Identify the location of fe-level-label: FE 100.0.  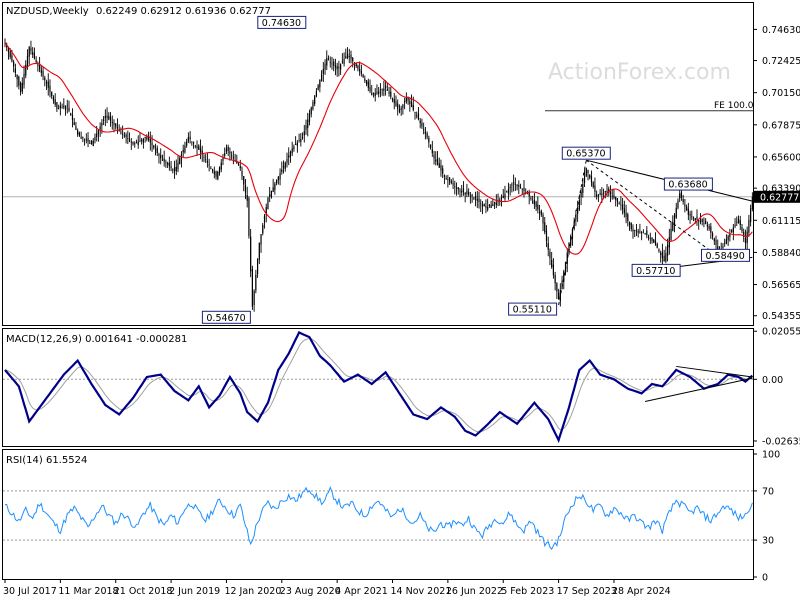
(734, 106).